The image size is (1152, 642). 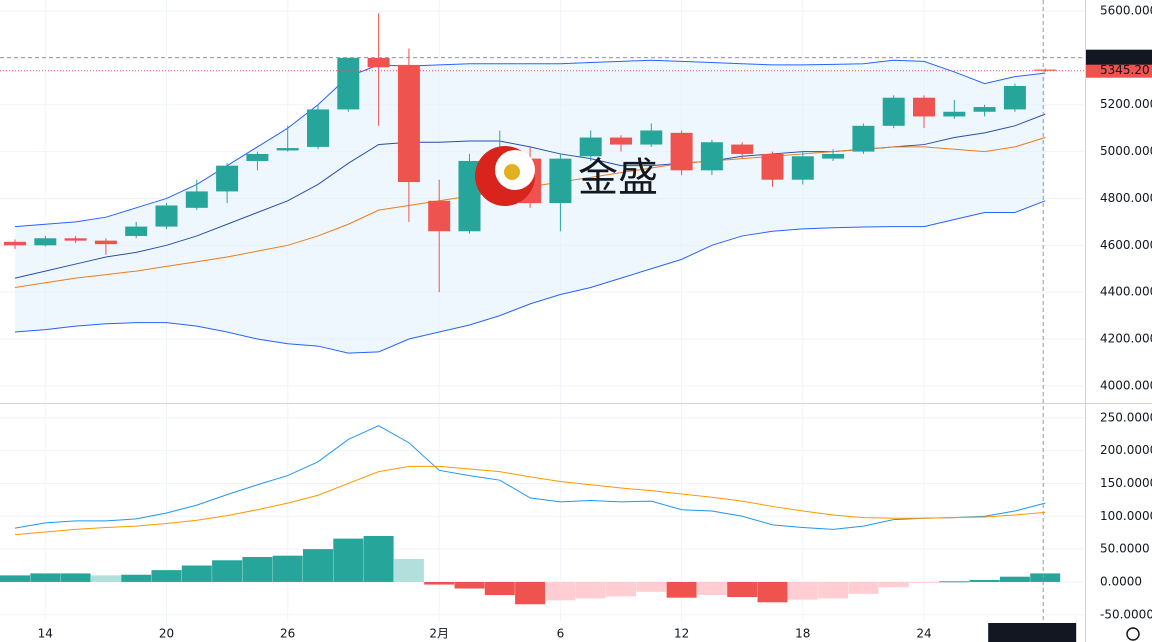 I want to click on watermark-text: 金盛, so click(x=618, y=178).